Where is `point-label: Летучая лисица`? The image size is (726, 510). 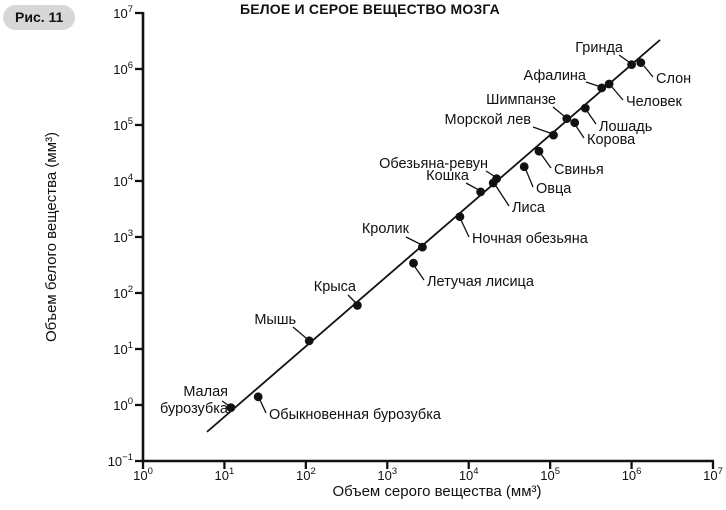
point-label: Летучая лисица is located at coordinates (481, 282).